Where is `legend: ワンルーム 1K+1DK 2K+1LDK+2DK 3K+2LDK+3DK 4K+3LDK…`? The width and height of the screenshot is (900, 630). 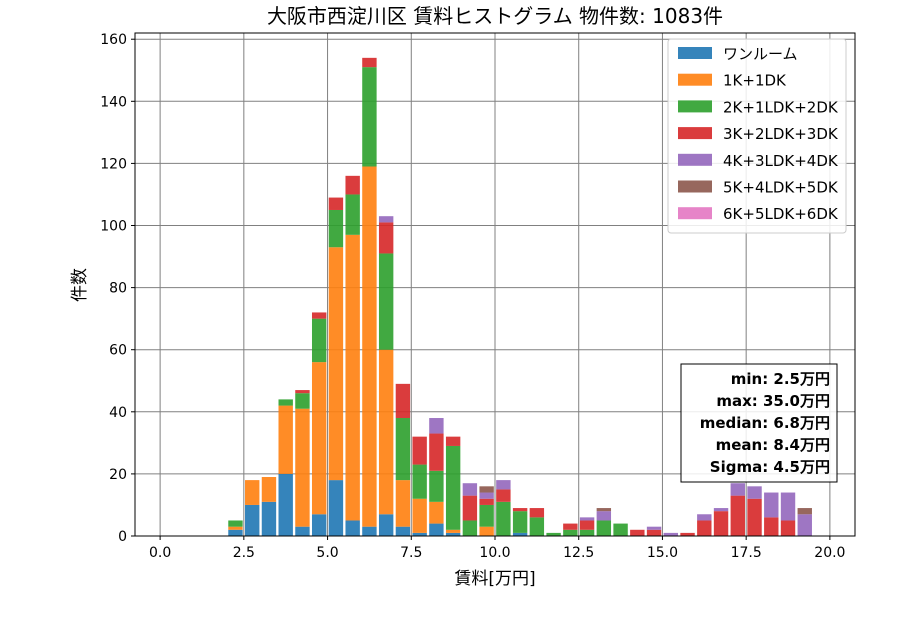
legend: ワンルーム 1K+1DK 2K+1LDK+2DK 3K+2LDK+3DK 4K+3LDK… is located at coordinates (757, 136).